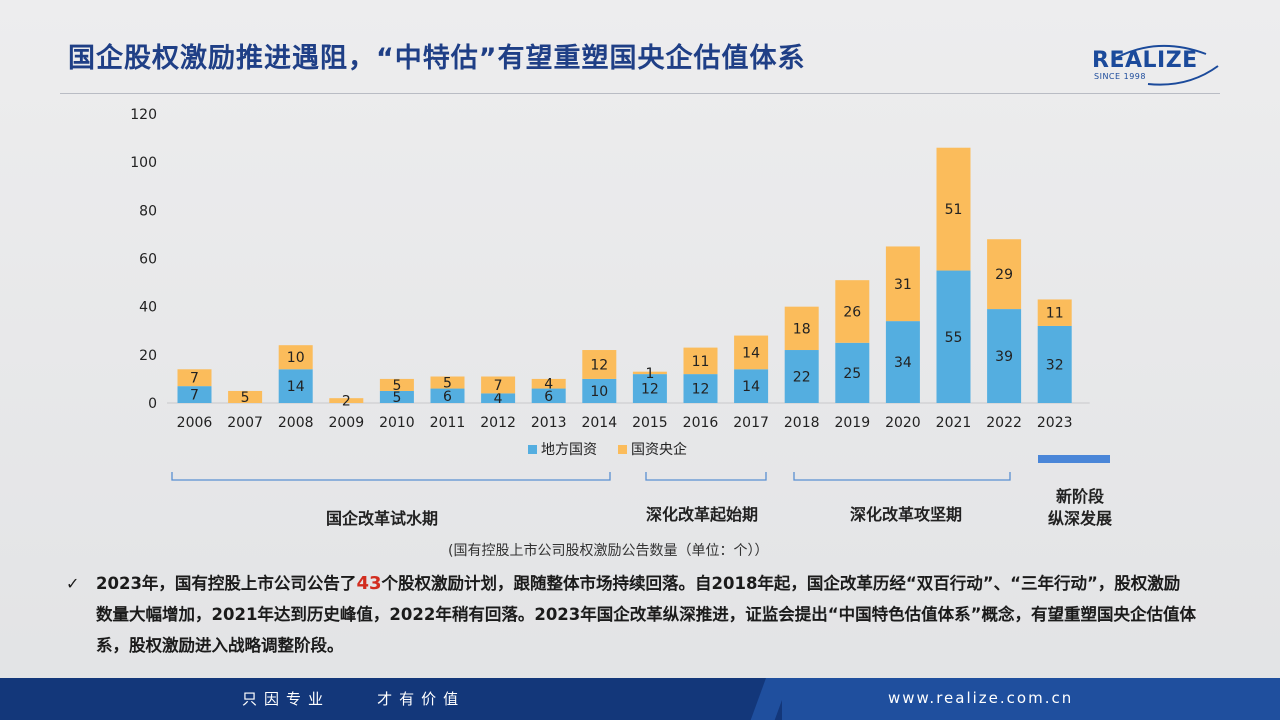 This screenshot has width=1280, height=720. What do you see at coordinates (599, 423) in the screenshot?
I see `x-tick-label: 2014` at bounding box center [599, 423].